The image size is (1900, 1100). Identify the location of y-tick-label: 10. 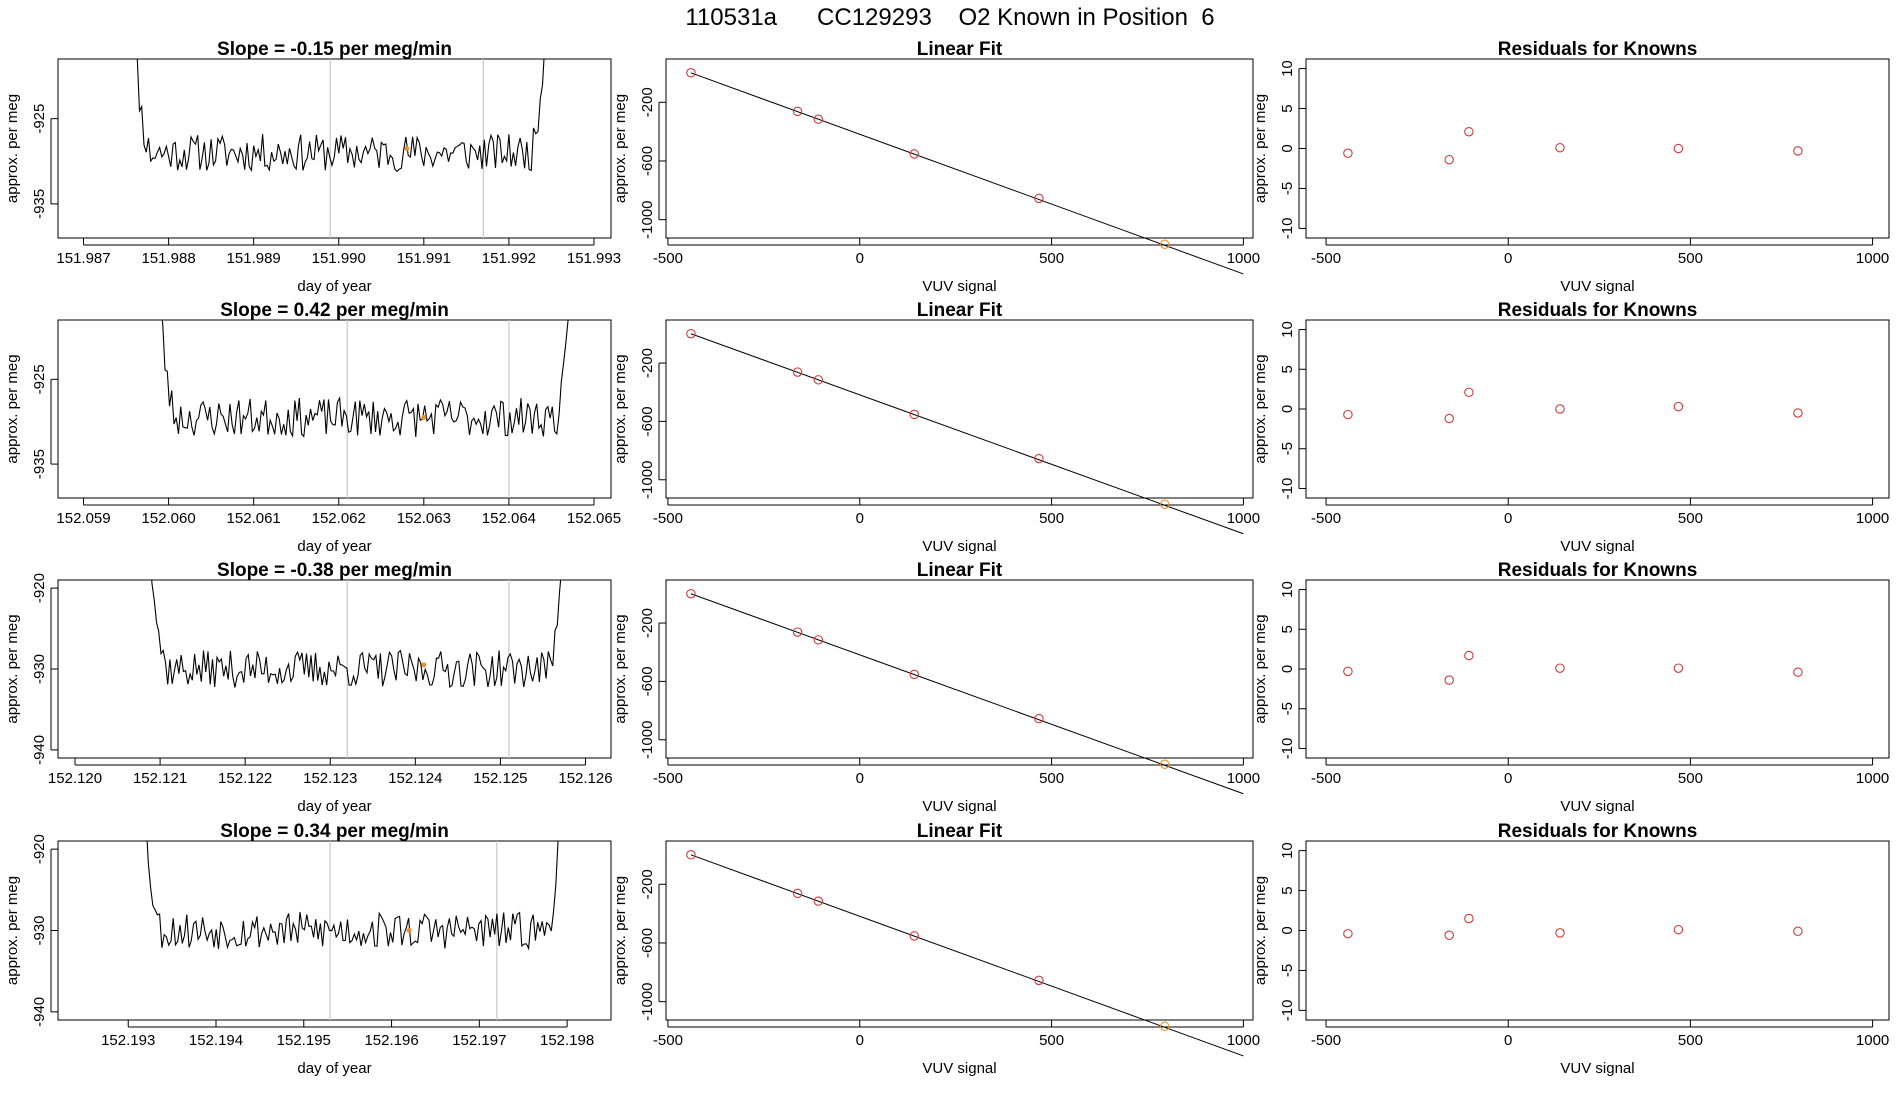
(1287, 589).